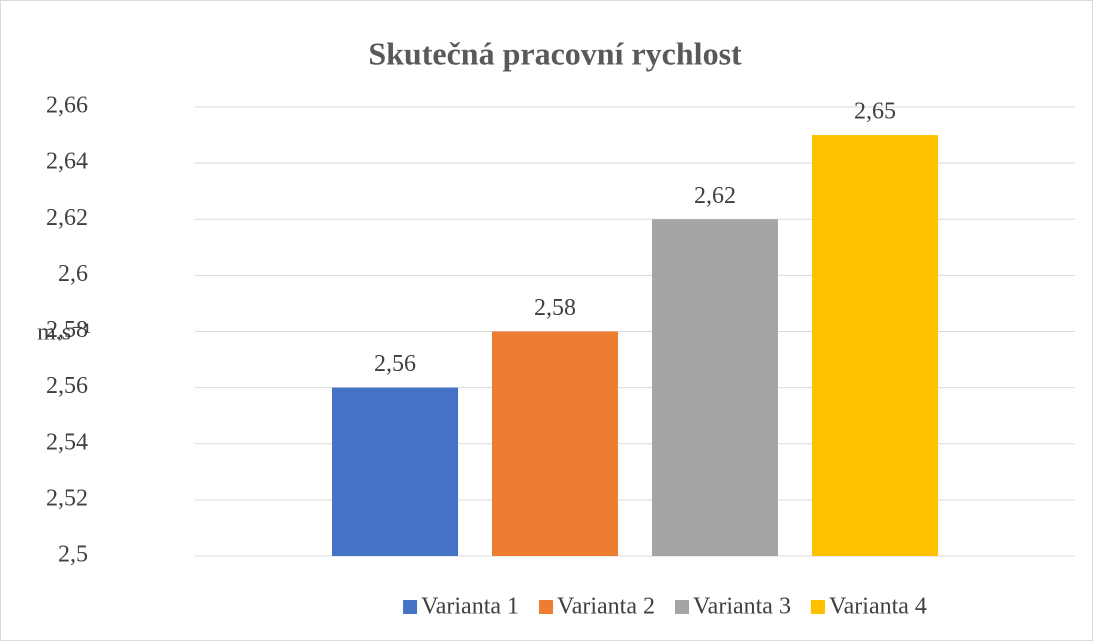 Image resolution: width=1093 pixels, height=641 pixels. Describe the element at coordinates (742, 607) in the screenshot. I see `legend-label: Varianta 3` at that location.